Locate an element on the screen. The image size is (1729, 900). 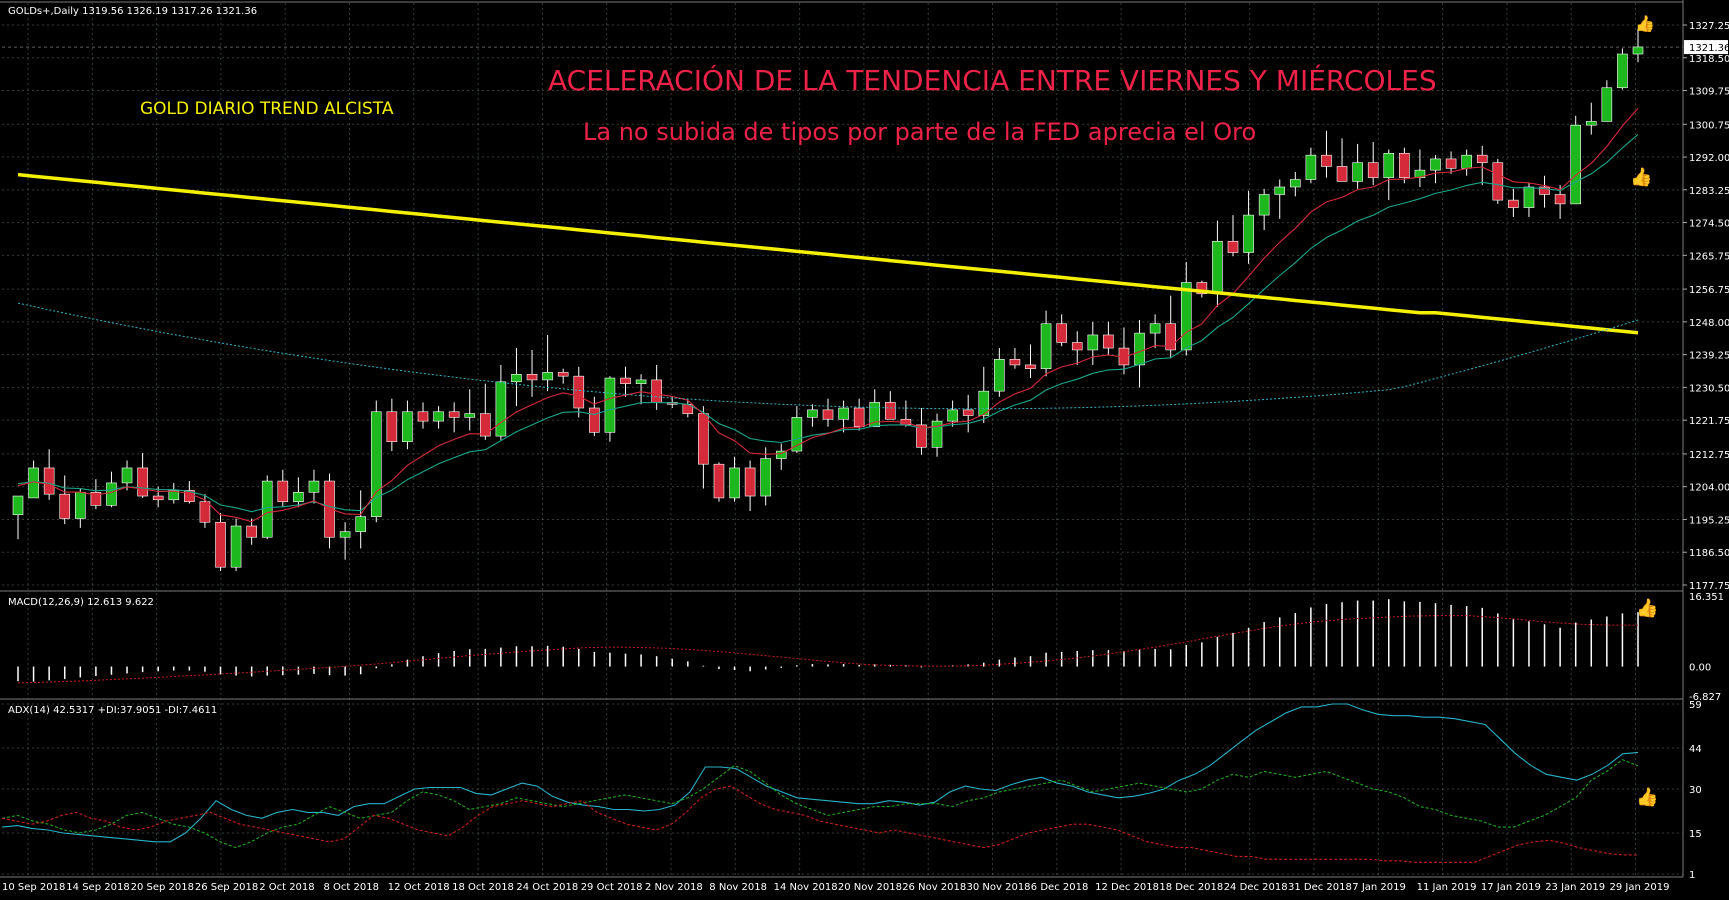
adx-label: ADX(14) 42.5317 +DI:37.9051 -DI:7.4611 is located at coordinates (112, 710).